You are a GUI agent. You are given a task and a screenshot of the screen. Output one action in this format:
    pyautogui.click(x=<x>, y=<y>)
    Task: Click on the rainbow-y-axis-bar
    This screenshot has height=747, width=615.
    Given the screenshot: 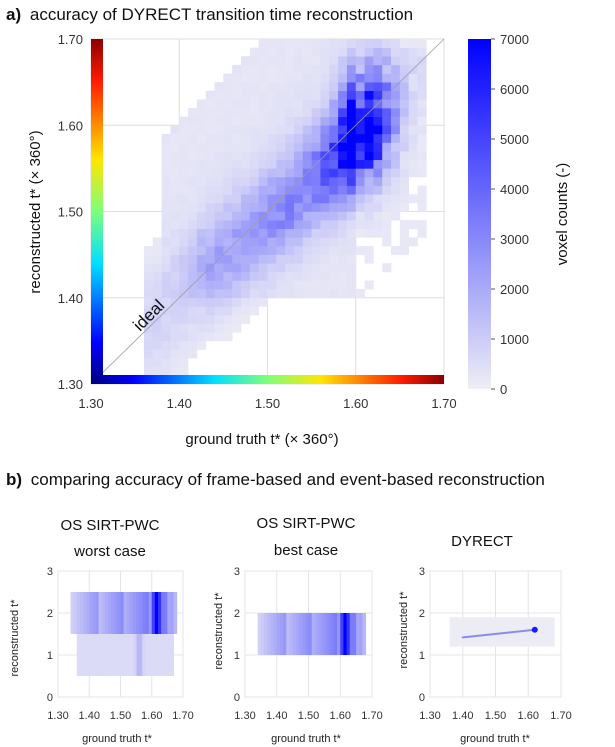 What is the action you would take?
    pyautogui.click(x=97, y=211)
    